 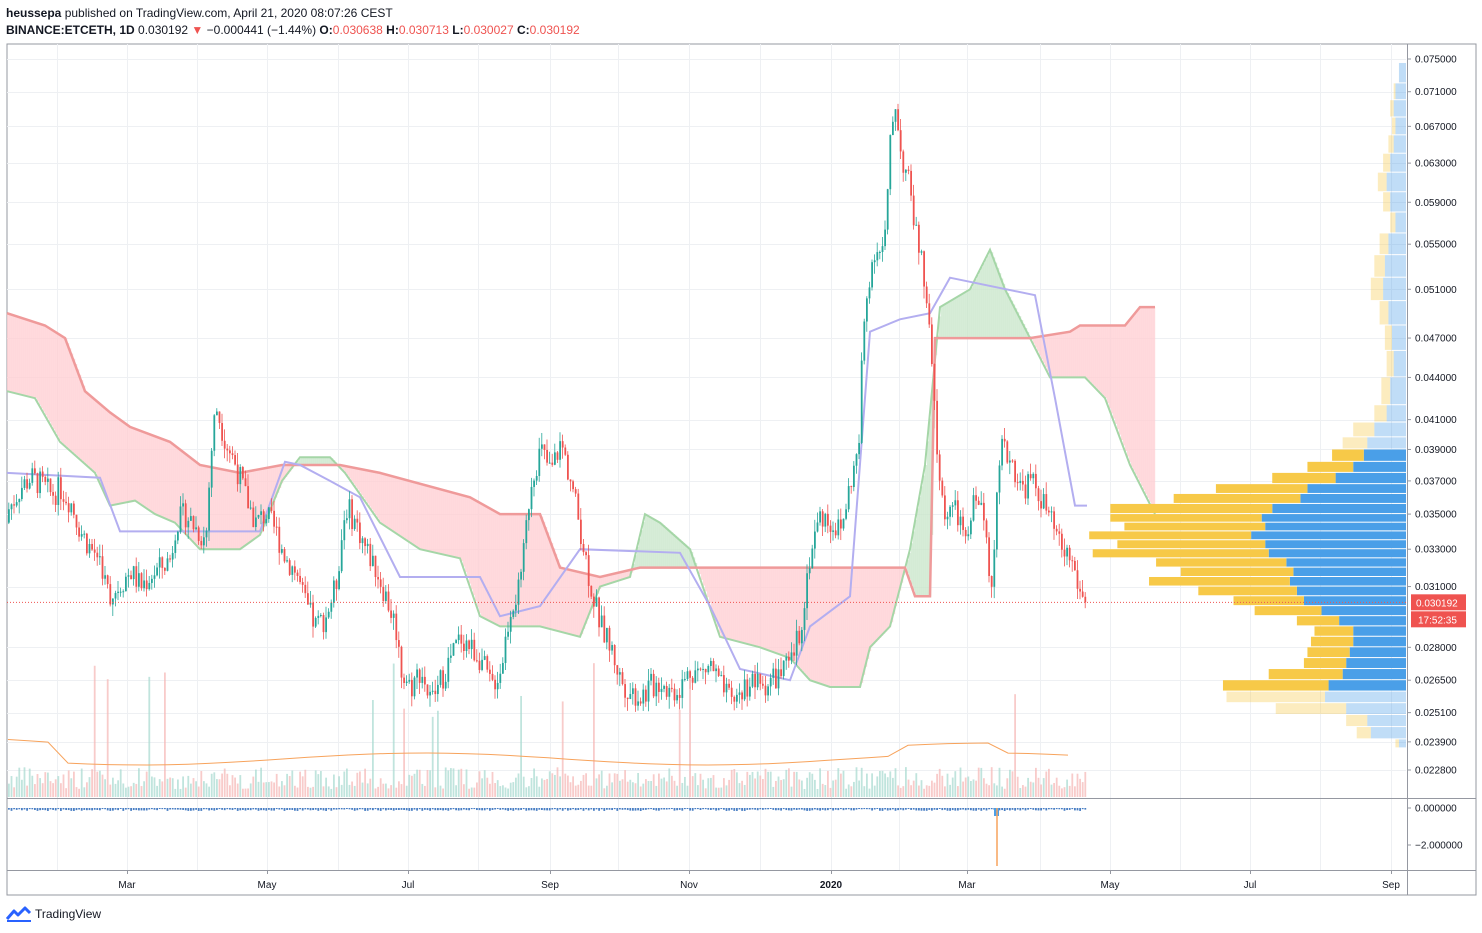 I want to click on time-tick-label: Nov, so click(x=689, y=885).